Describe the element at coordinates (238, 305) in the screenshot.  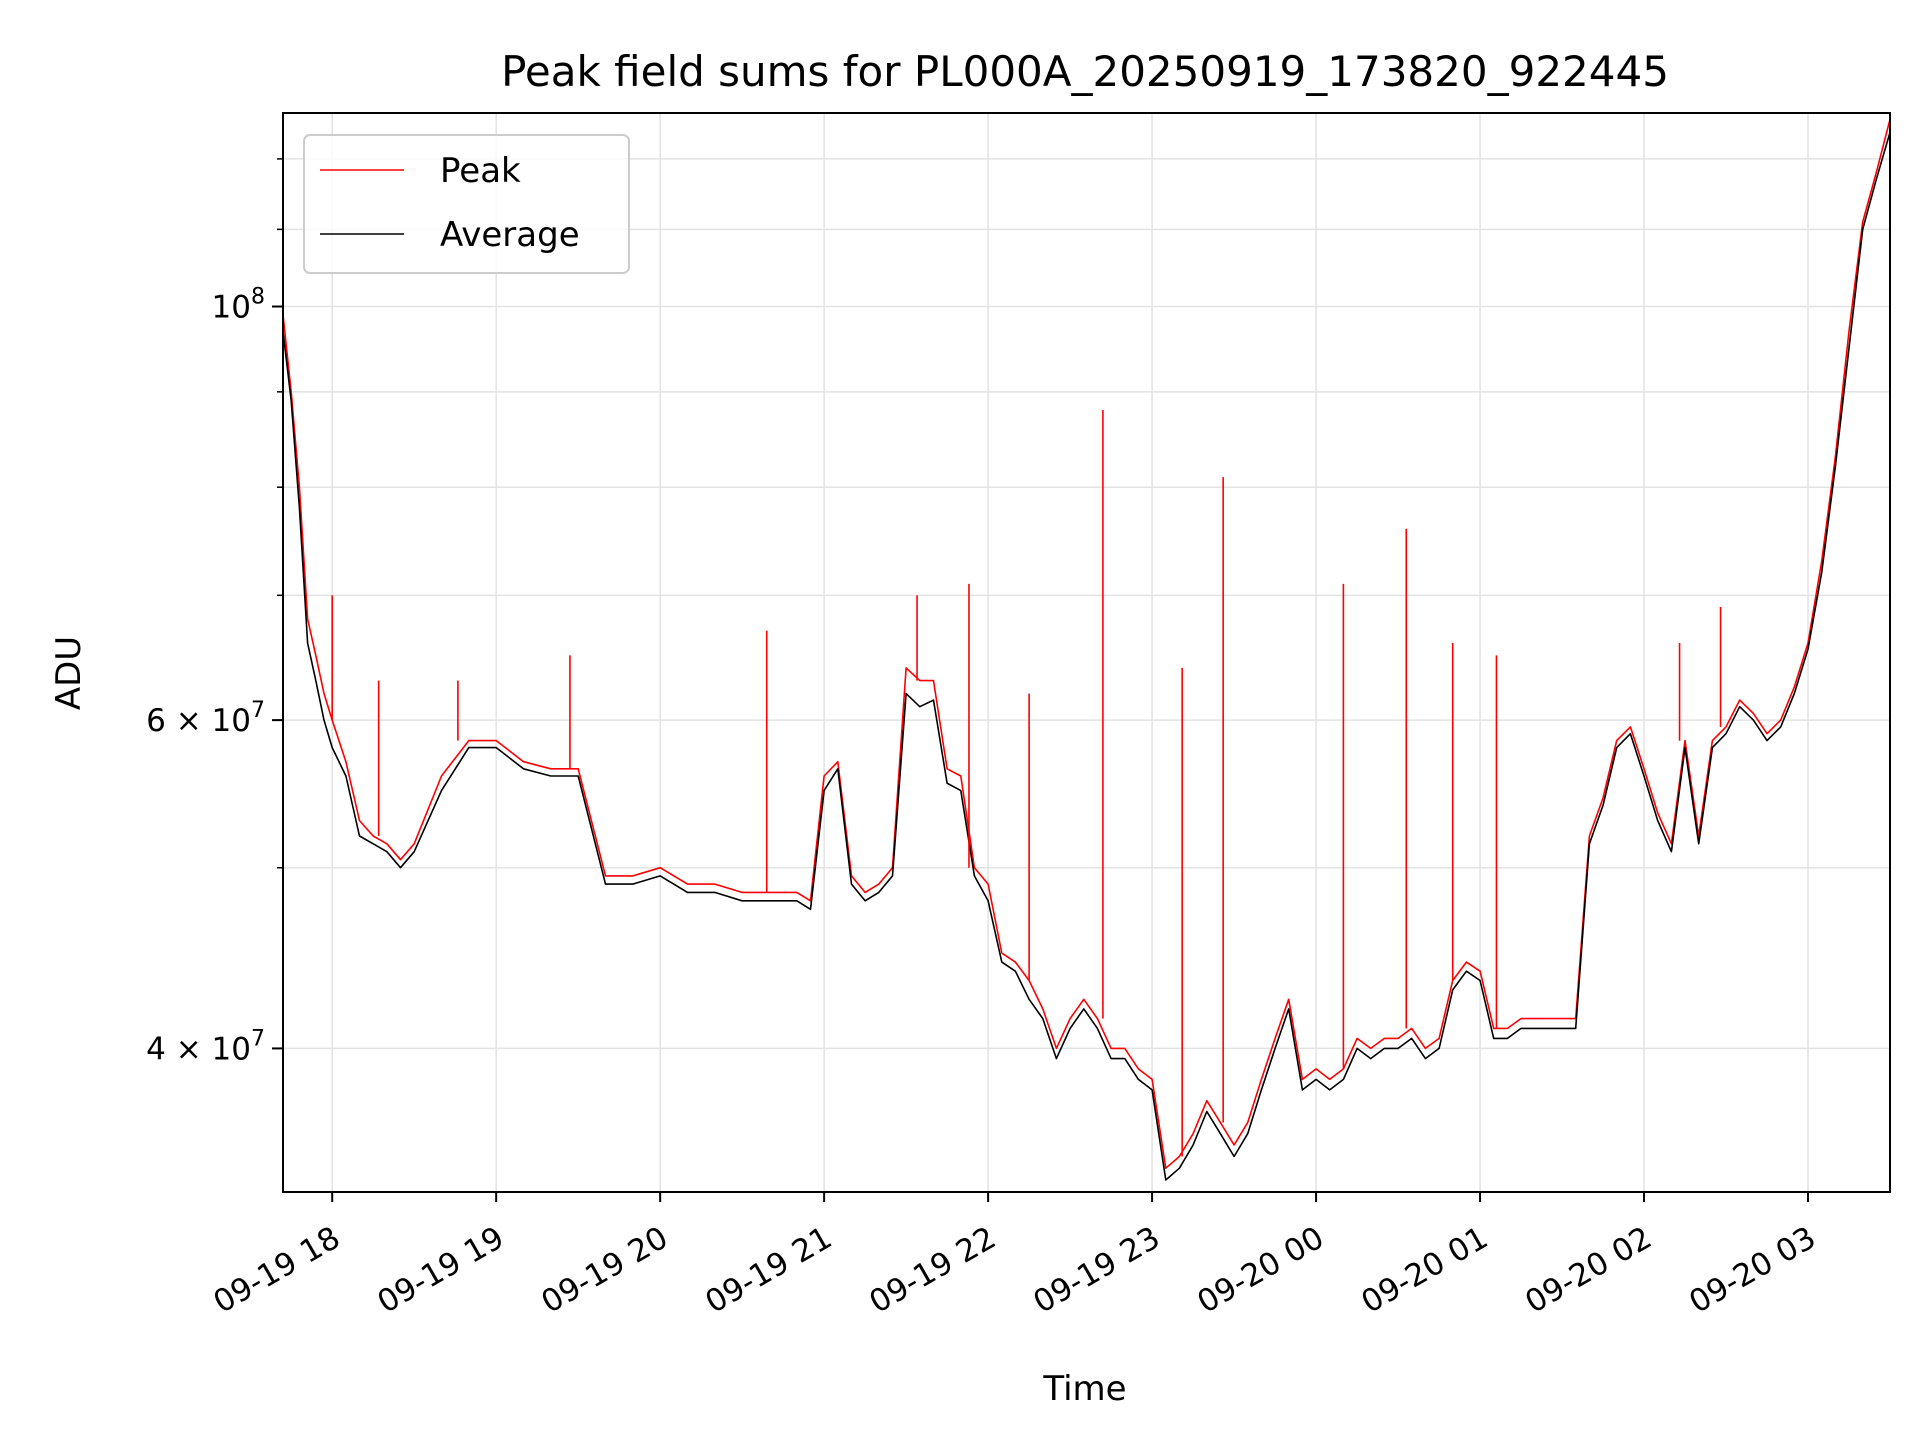
I see `y-tick-label: 108` at that location.